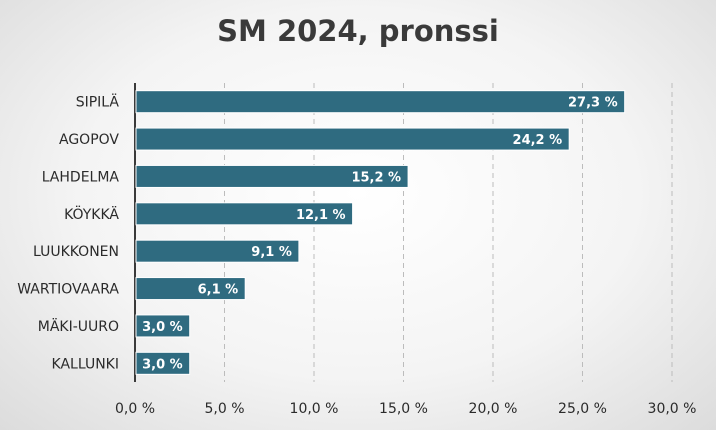  Describe the element at coordinates (81, 177) in the screenshot. I see `category-label: LAHDELMA` at that location.